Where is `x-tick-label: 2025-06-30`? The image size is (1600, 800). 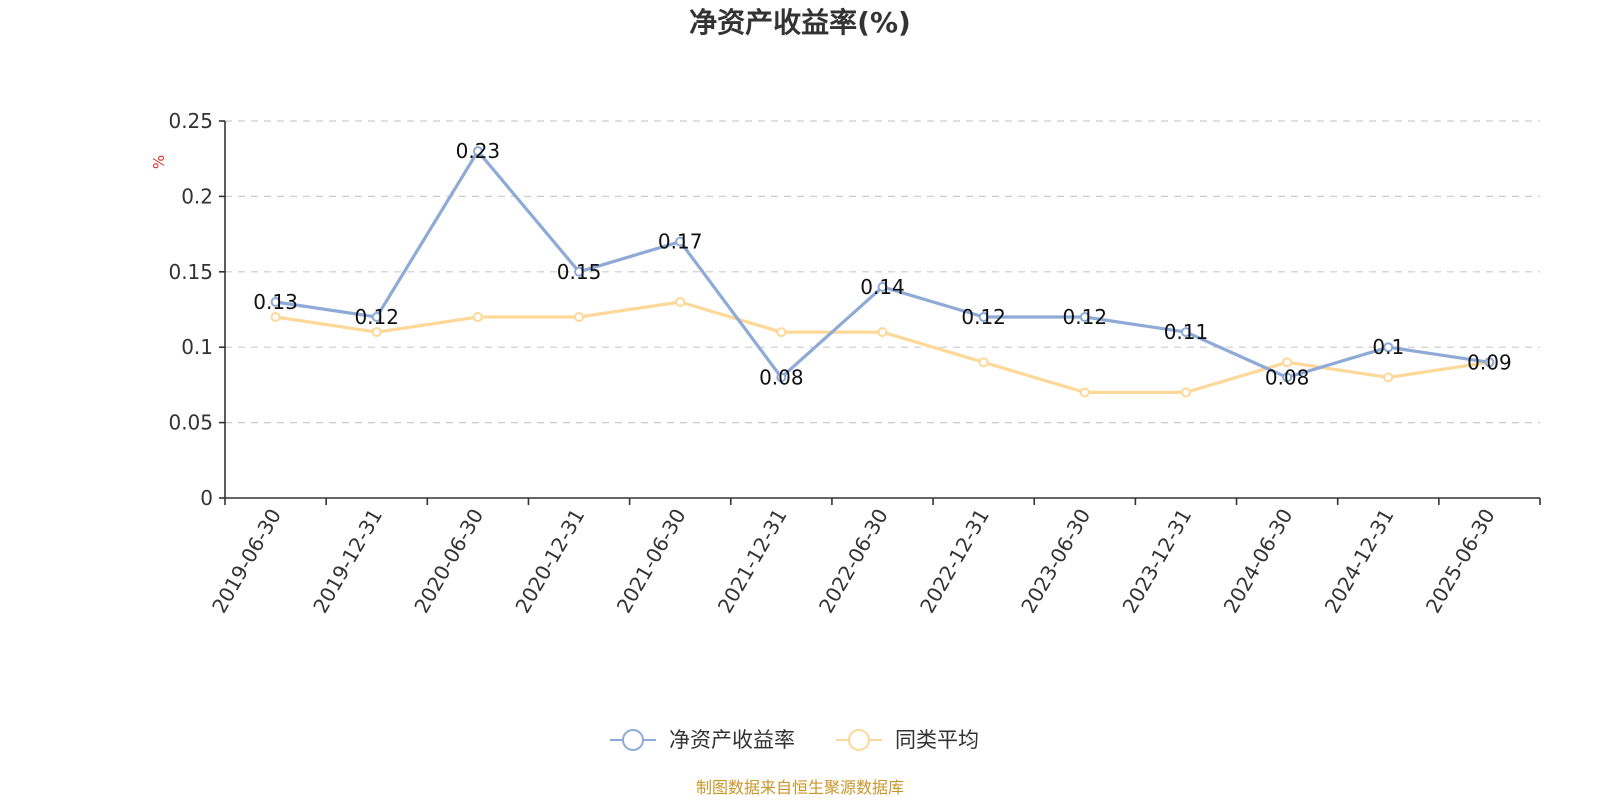
x-tick-label: 2025-06-30 is located at coordinates (1460, 561).